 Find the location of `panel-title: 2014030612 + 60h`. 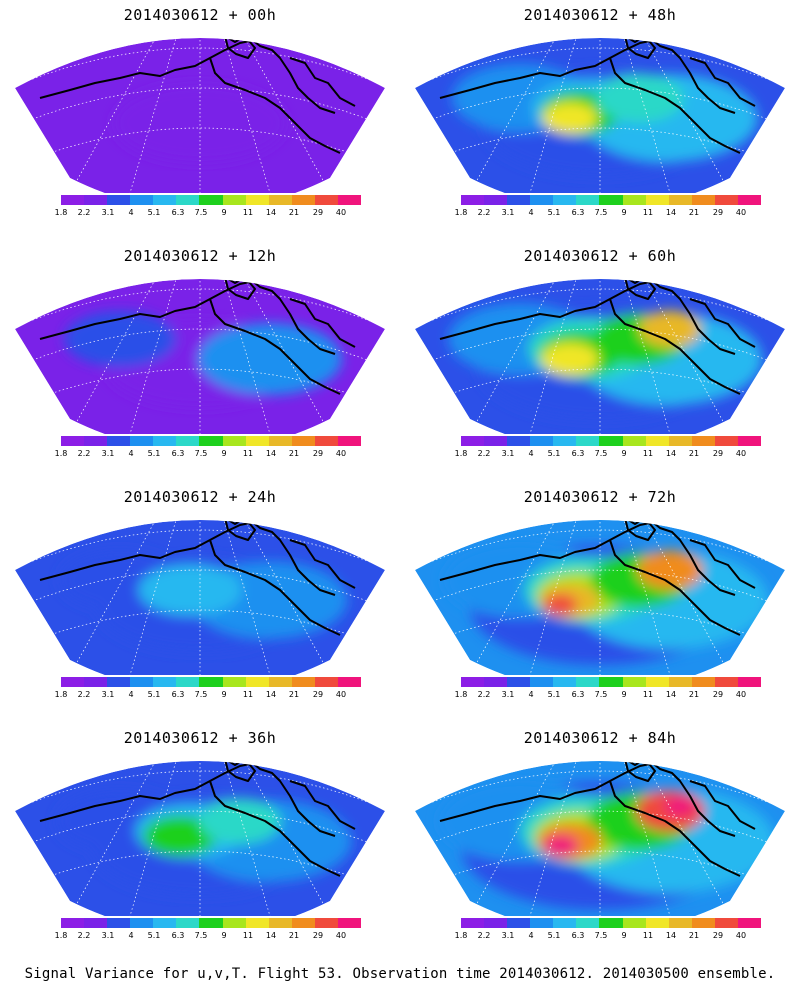

panel-title: 2014030612 + 60h is located at coordinates (600, 256).